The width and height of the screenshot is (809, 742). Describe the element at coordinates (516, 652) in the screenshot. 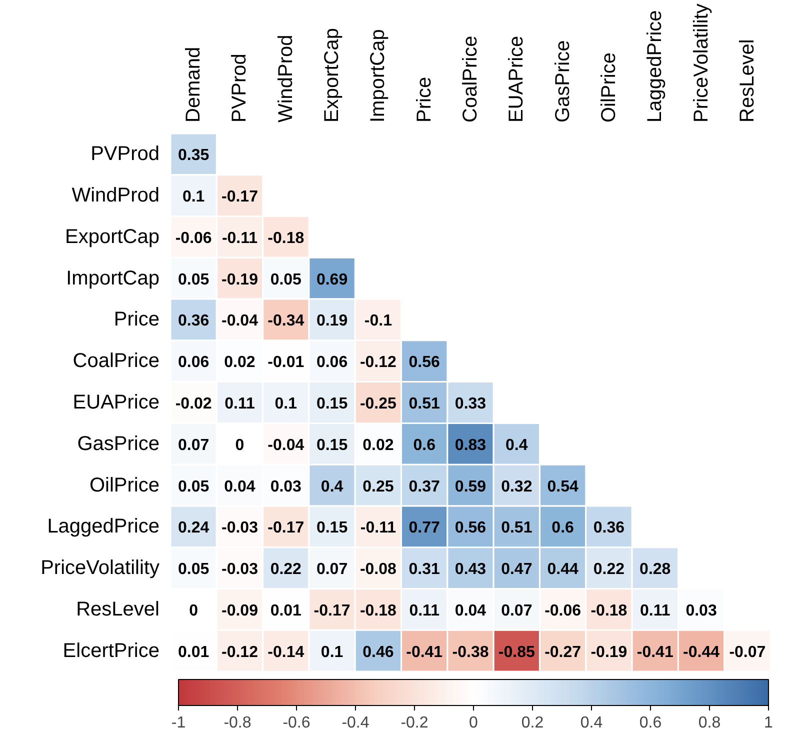

I see `data-label: -0.85` at that location.